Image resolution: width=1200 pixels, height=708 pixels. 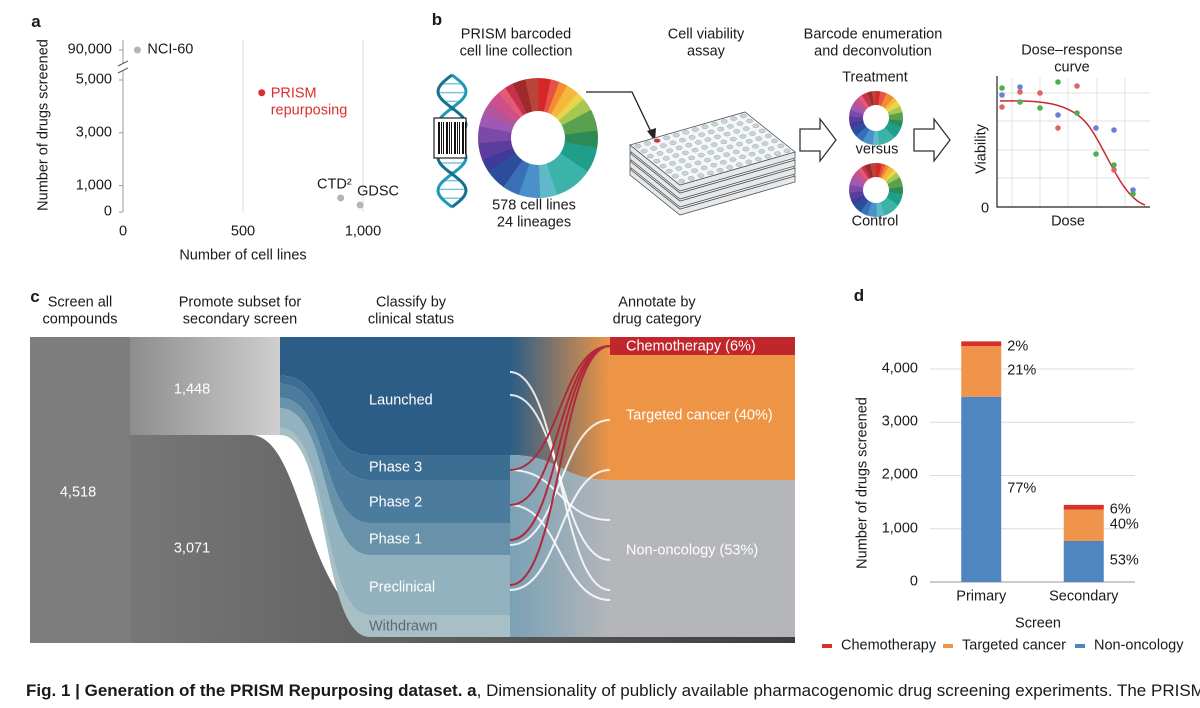 What do you see at coordinates (560, 552) in the screenshot?
I see `sankey-crossing` at bounding box center [560, 552].